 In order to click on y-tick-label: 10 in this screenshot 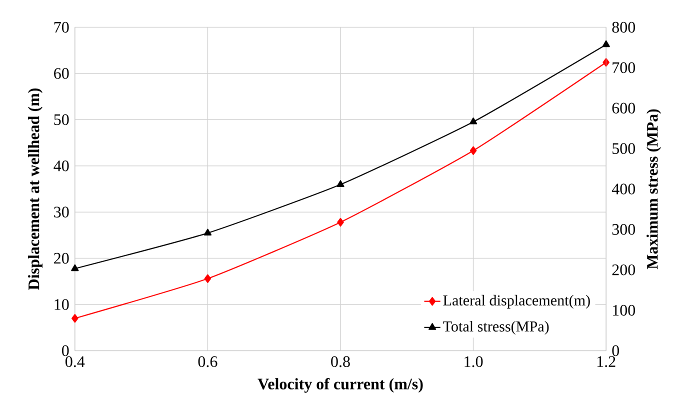, I will do `click(61, 304)`.